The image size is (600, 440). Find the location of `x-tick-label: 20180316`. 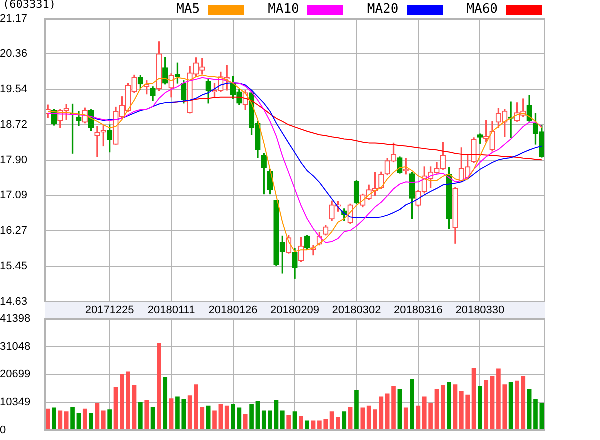

x-tick-label: 20180316 is located at coordinates (418, 310).